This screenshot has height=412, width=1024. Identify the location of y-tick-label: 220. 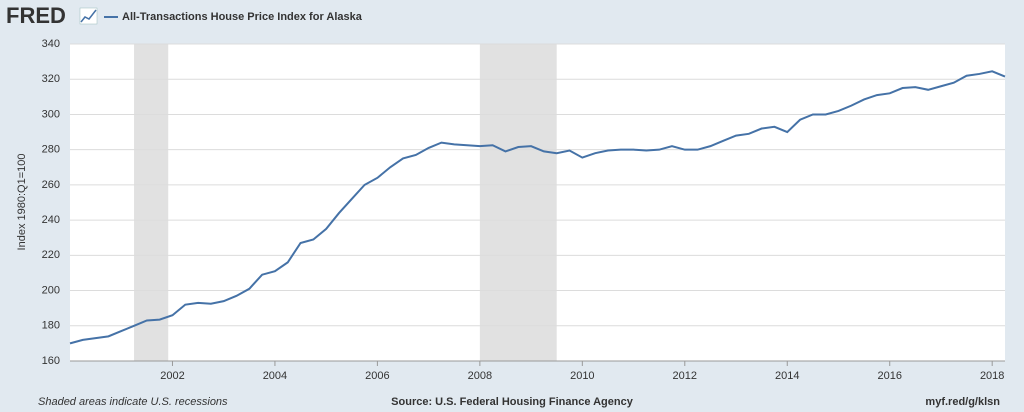
(51, 255).